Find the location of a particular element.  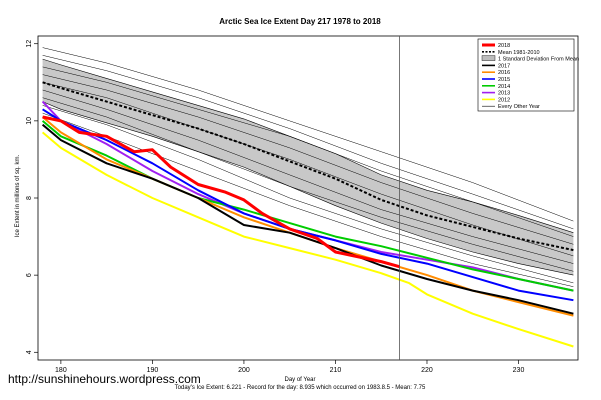

legend-swatch-1-standard-deviation-from-mean is located at coordinates (488, 58).